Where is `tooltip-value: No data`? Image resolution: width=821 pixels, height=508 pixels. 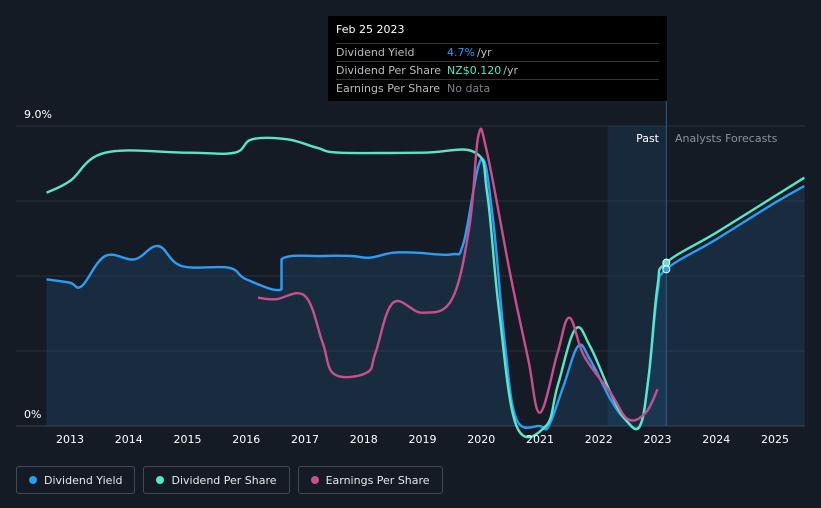
tooltip-value: No data is located at coordinates (469, 88).